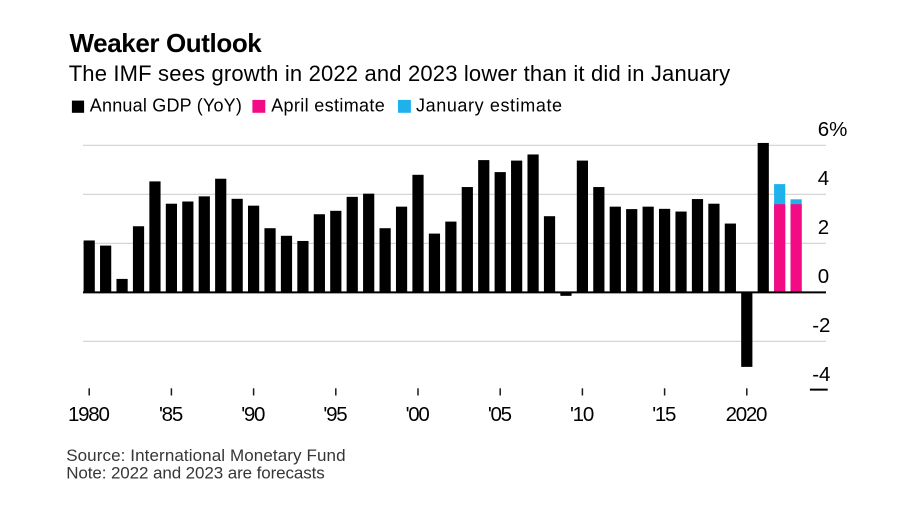 The height and width of the screenshot is (509, 909). I want to click on svg-text: -2, so click(821, 325).